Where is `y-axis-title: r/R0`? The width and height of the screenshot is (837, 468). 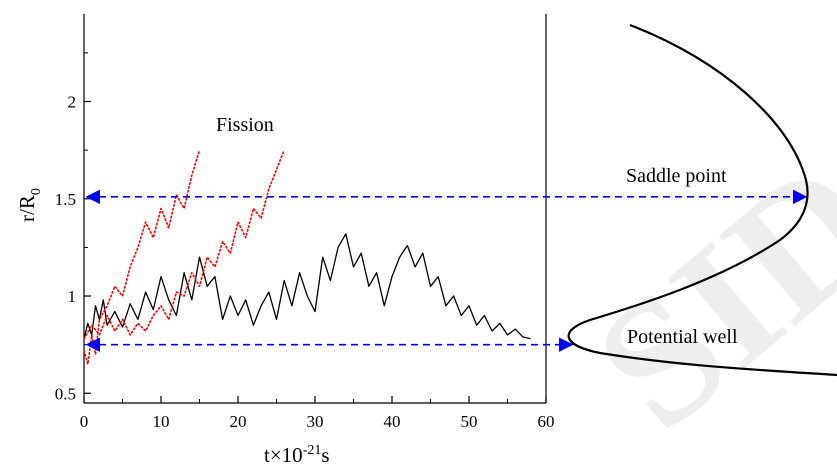
y-axis-title: r/R0 is located at coordinates (29, 205).